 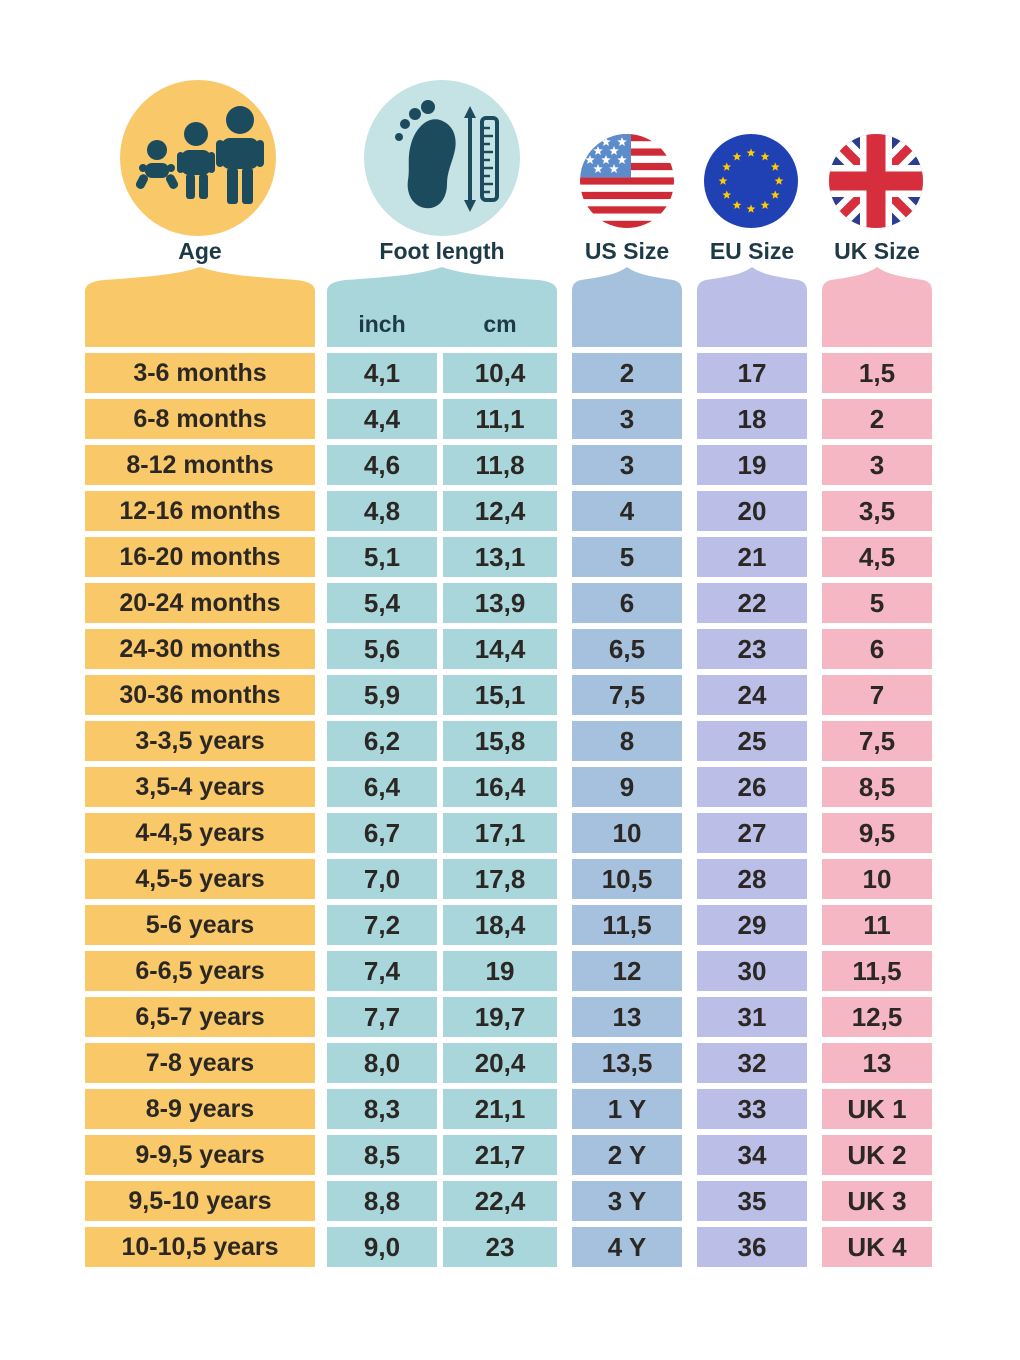 I want to click on cell-age: 7-8 years, so click(x=200, y=1063).